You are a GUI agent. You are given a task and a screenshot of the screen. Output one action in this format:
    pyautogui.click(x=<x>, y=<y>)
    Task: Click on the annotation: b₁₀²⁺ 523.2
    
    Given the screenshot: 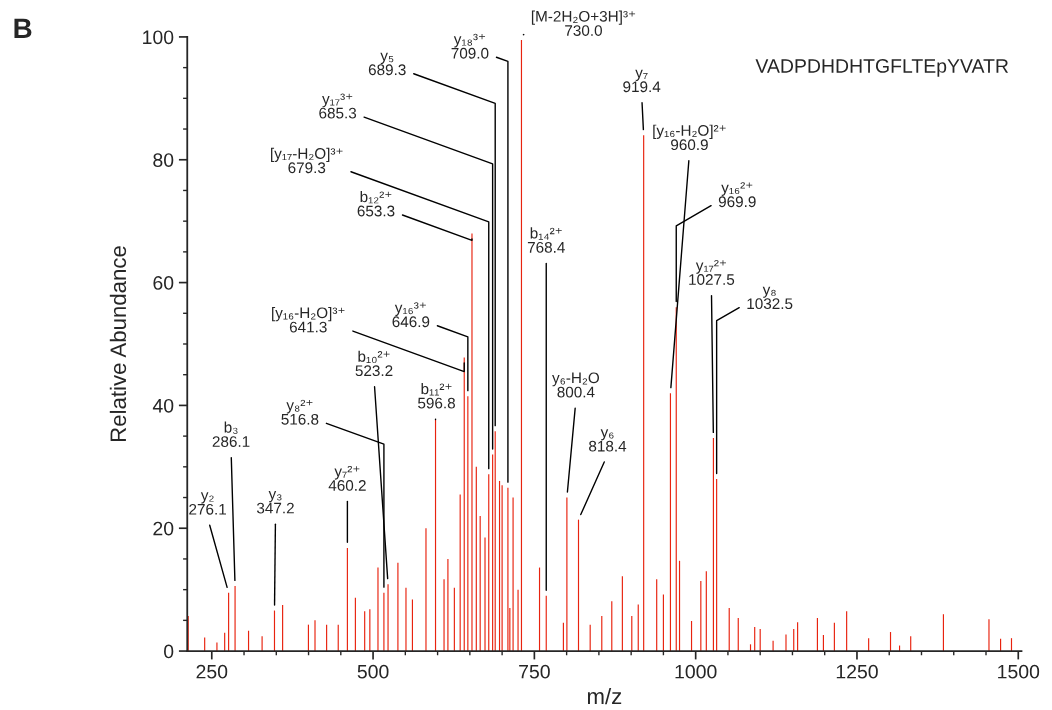 What is the action you would take?
    pyautogui.click(x=374, y=363)
    